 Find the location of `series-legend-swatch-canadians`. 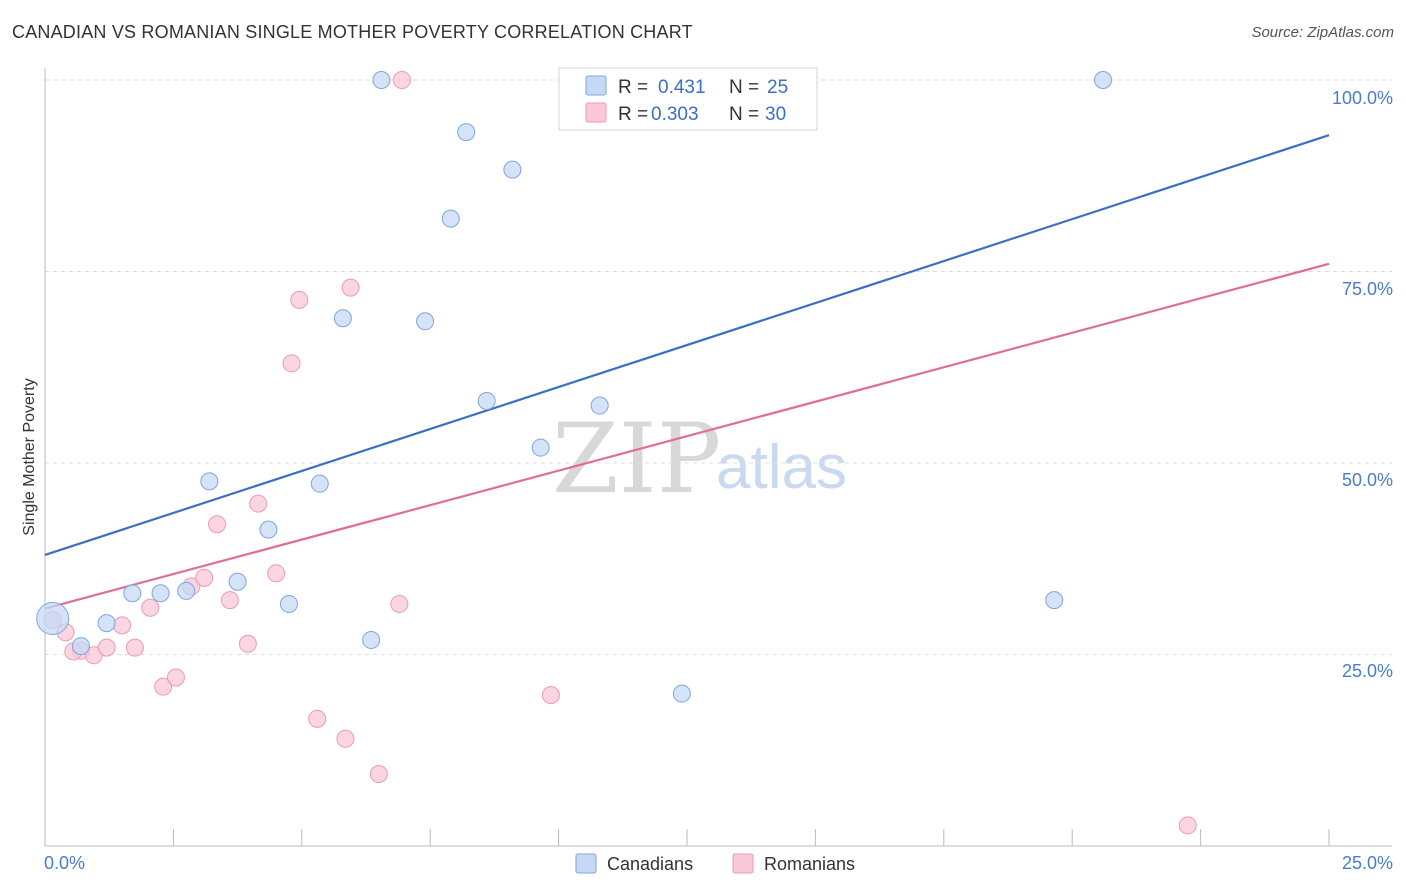

series-legend-swatch-canadians is located at coordinates (586, 863).